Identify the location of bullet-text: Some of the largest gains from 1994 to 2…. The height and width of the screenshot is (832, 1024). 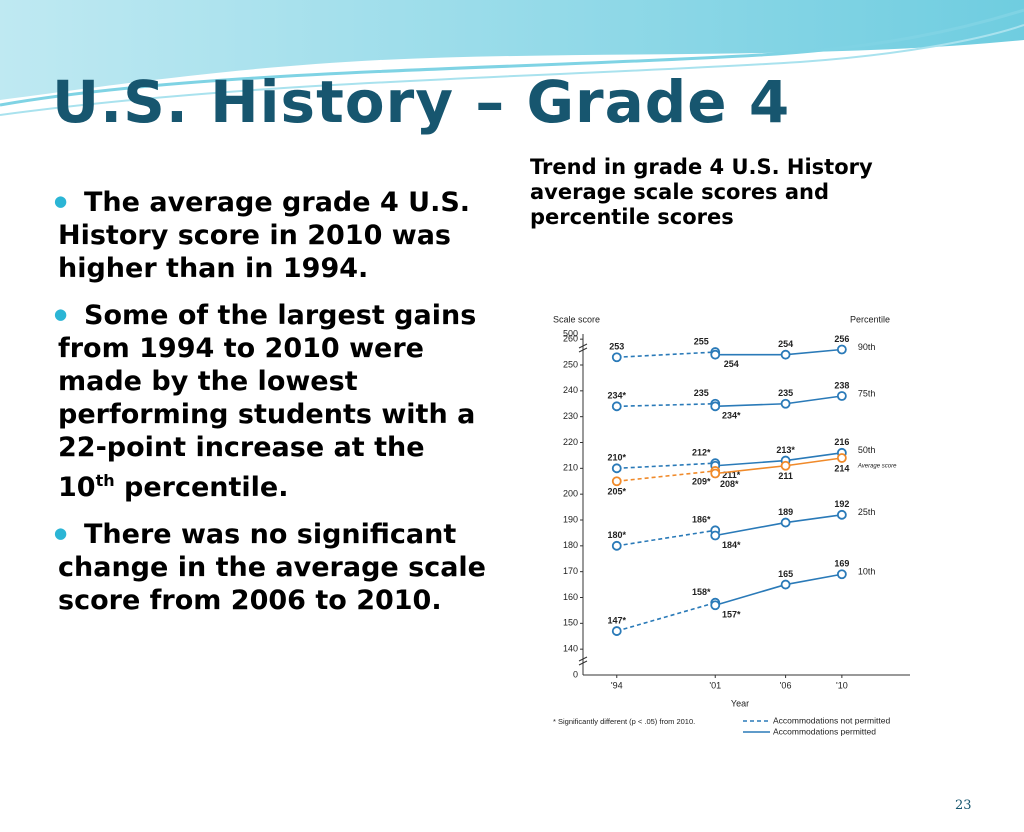
(267, 401).